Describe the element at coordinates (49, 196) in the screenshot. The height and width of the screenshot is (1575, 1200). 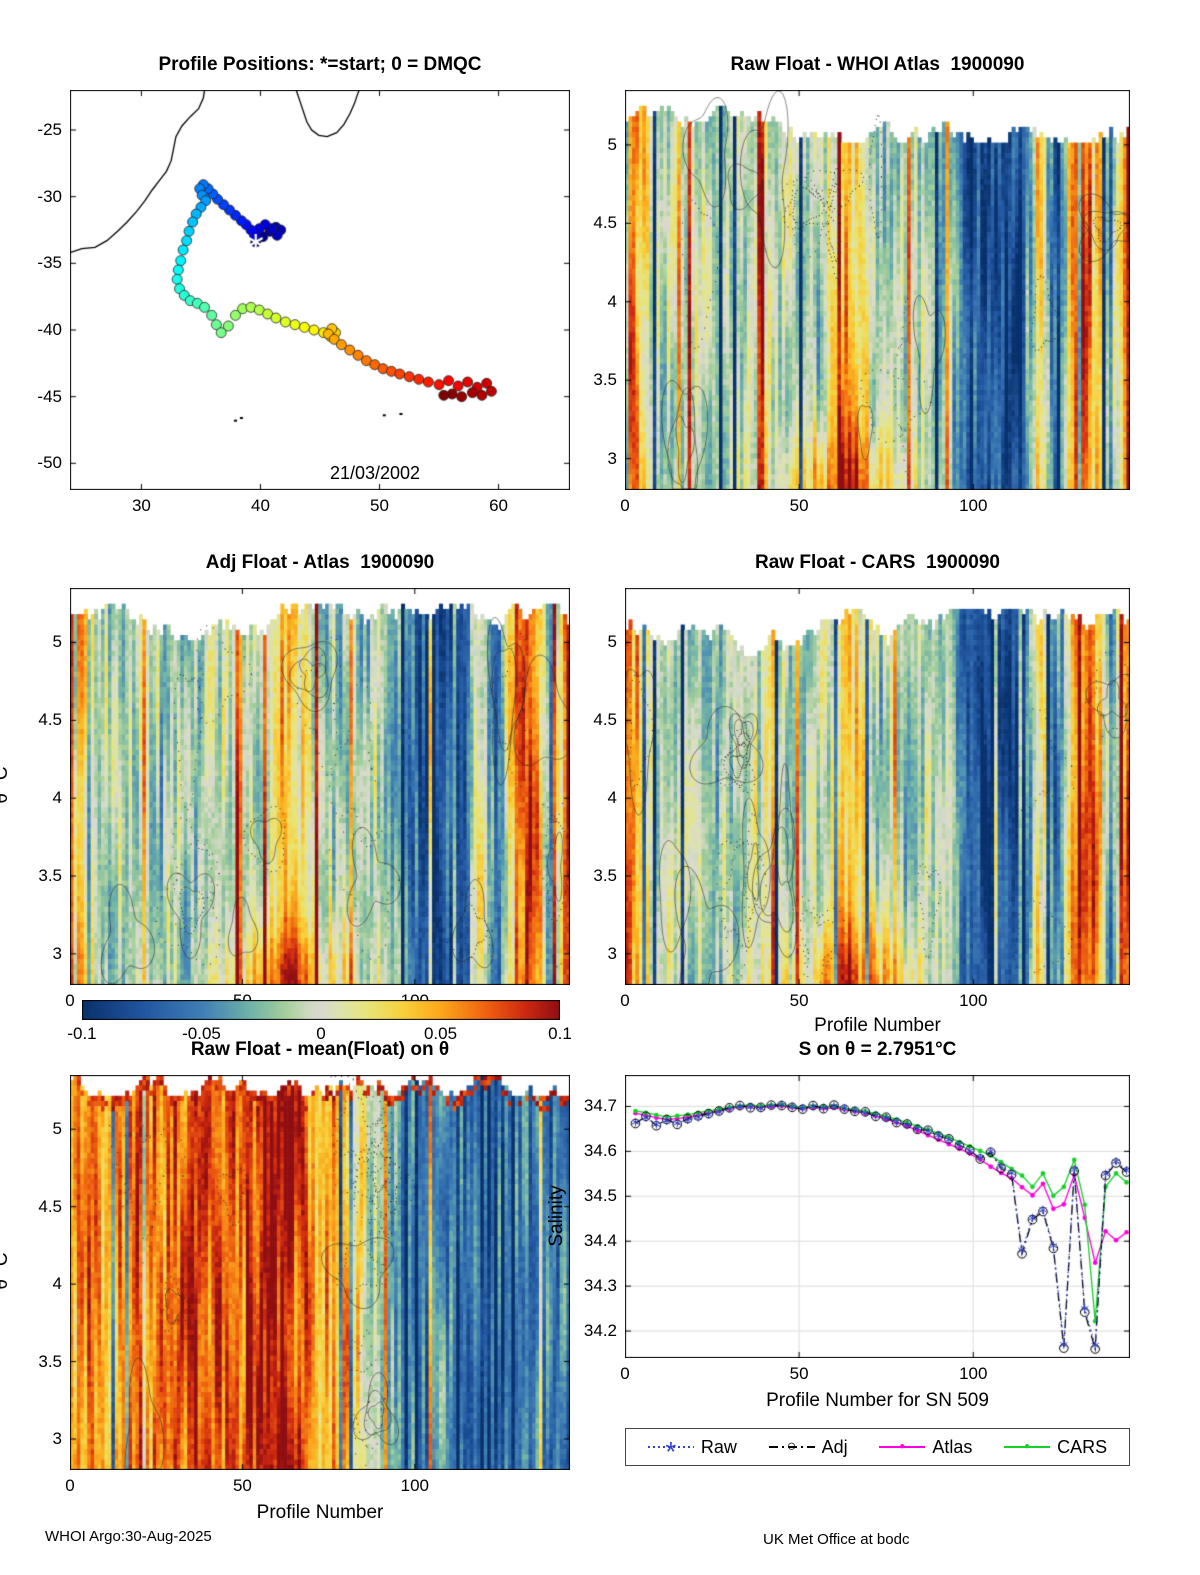
I see `y-tick-label: -30` at that location.